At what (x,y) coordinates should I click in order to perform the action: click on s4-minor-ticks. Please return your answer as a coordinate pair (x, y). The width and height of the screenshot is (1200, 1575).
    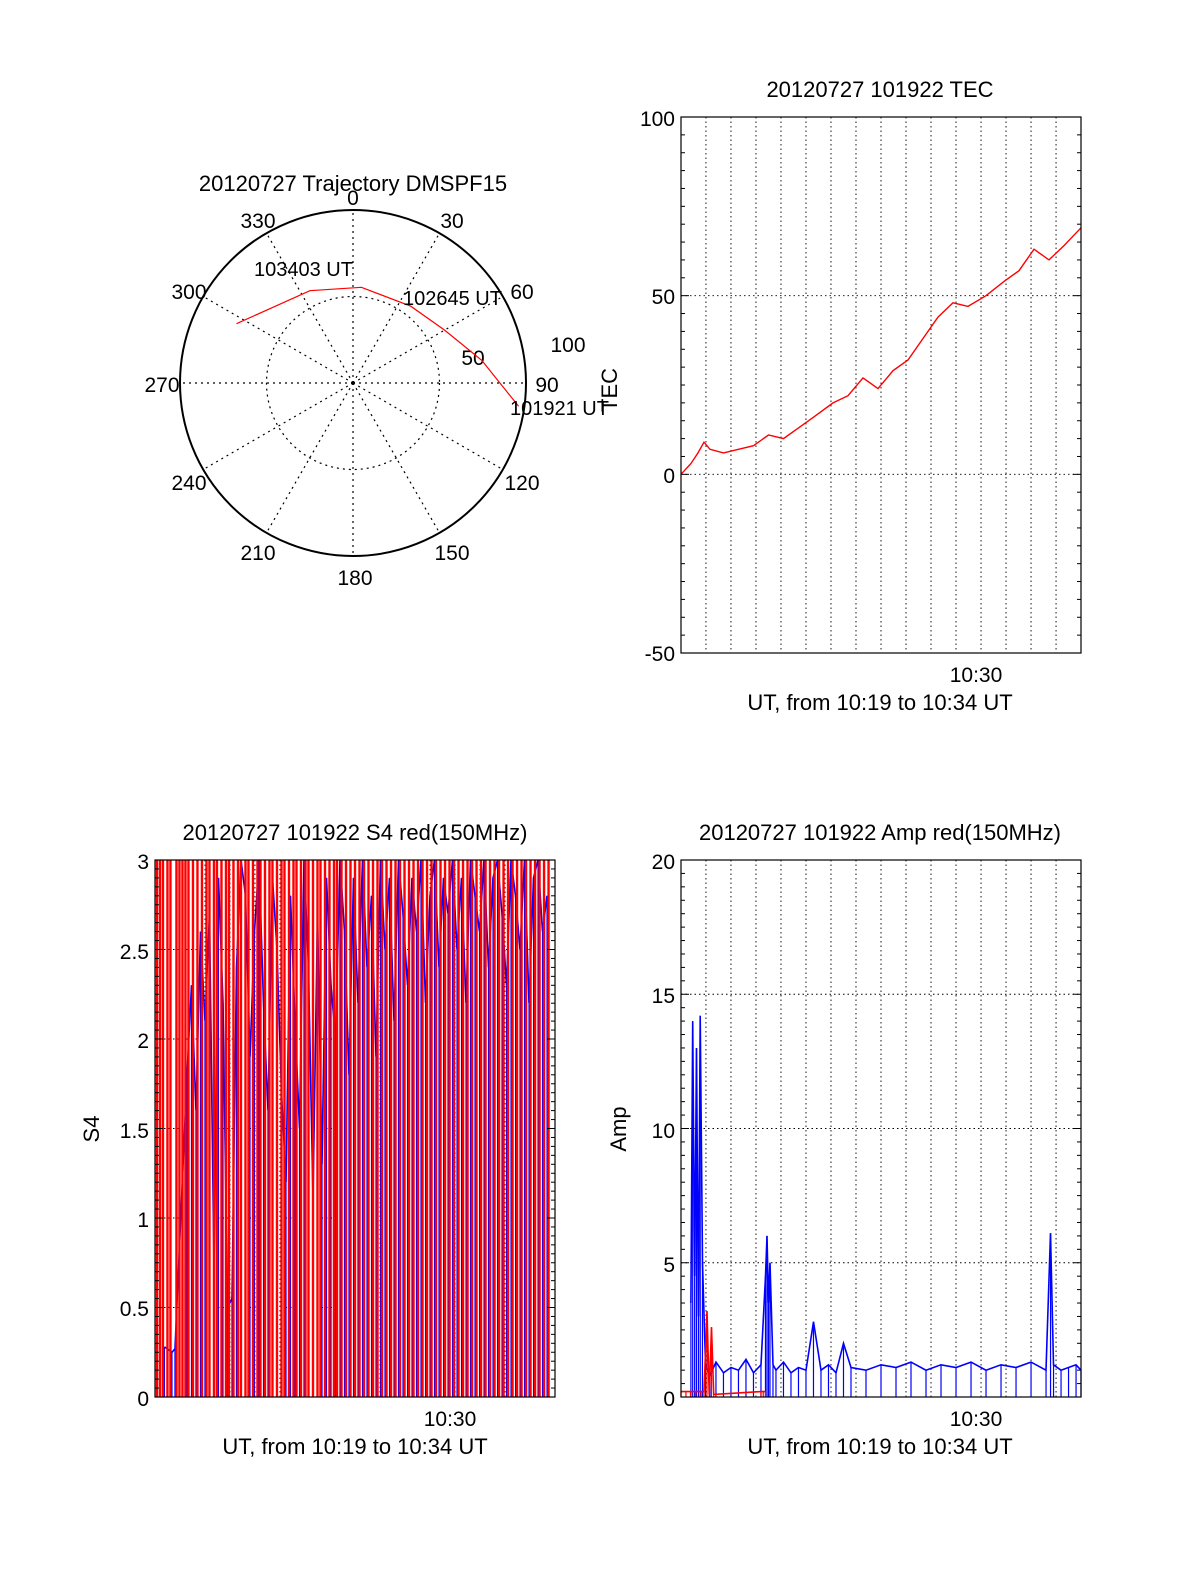
    Looking at the image, I should click on (355, 1128).